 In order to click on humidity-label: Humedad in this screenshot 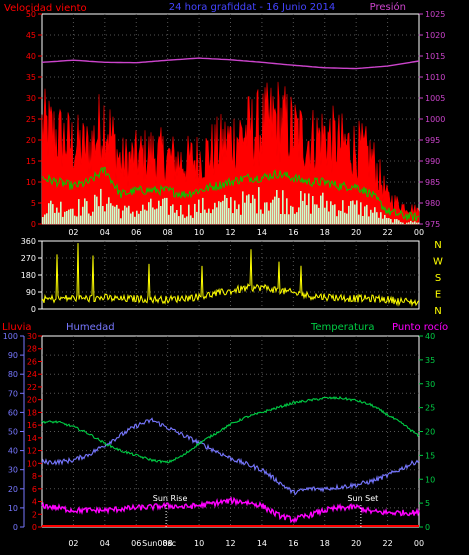, I will do `click(90, 327)`.